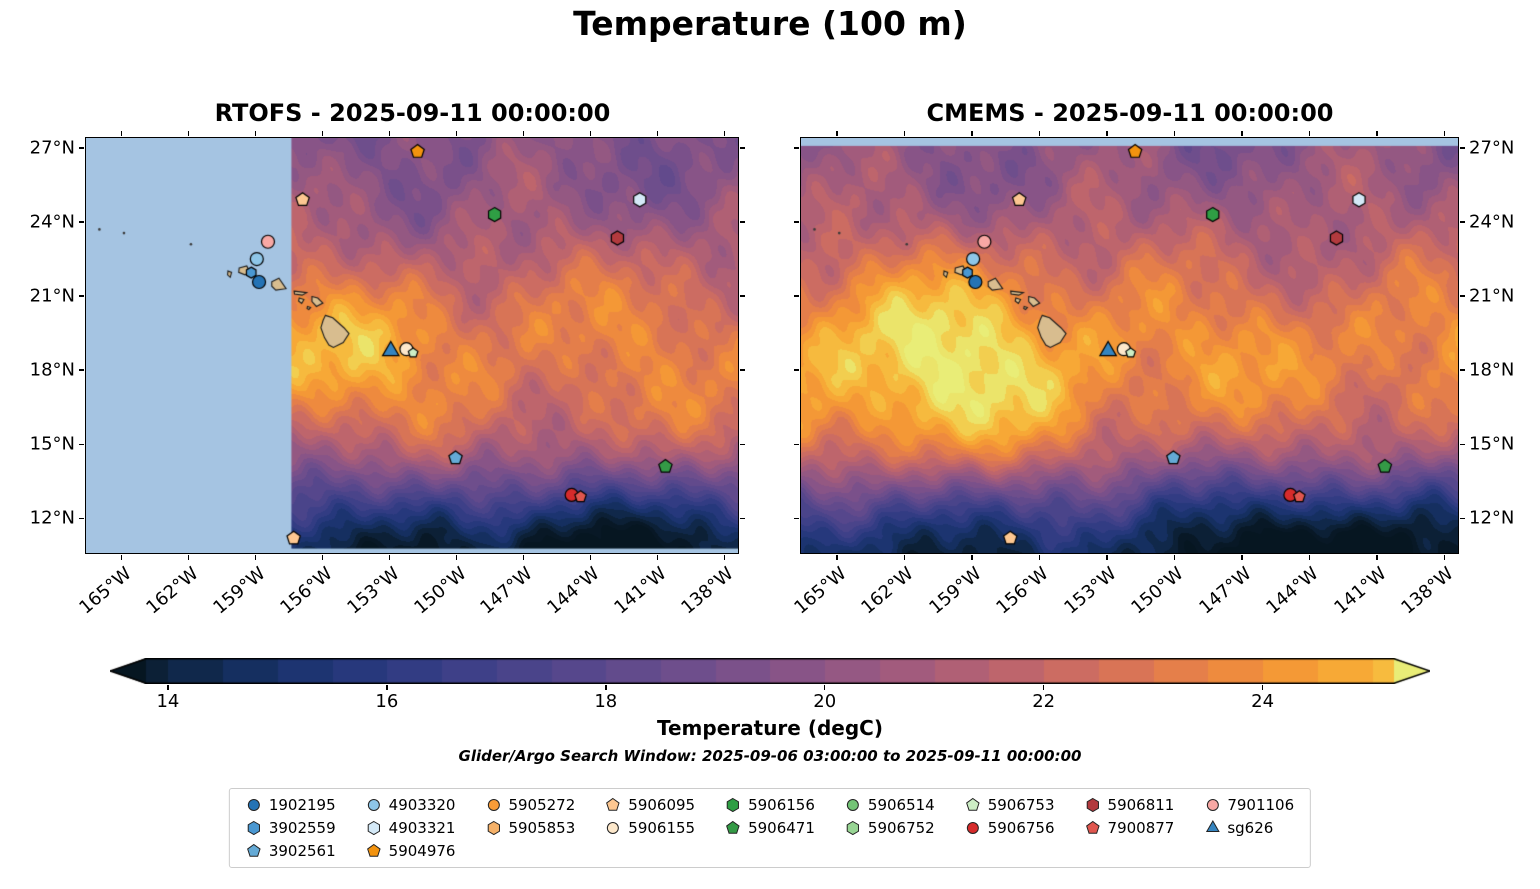 Image resolution: width=1540 pixels, height=889 pixels. What do you see at coordinates (422, 805) in the screenshot?
I see `legend-label: 4903320` at bounding box center [422, 805].